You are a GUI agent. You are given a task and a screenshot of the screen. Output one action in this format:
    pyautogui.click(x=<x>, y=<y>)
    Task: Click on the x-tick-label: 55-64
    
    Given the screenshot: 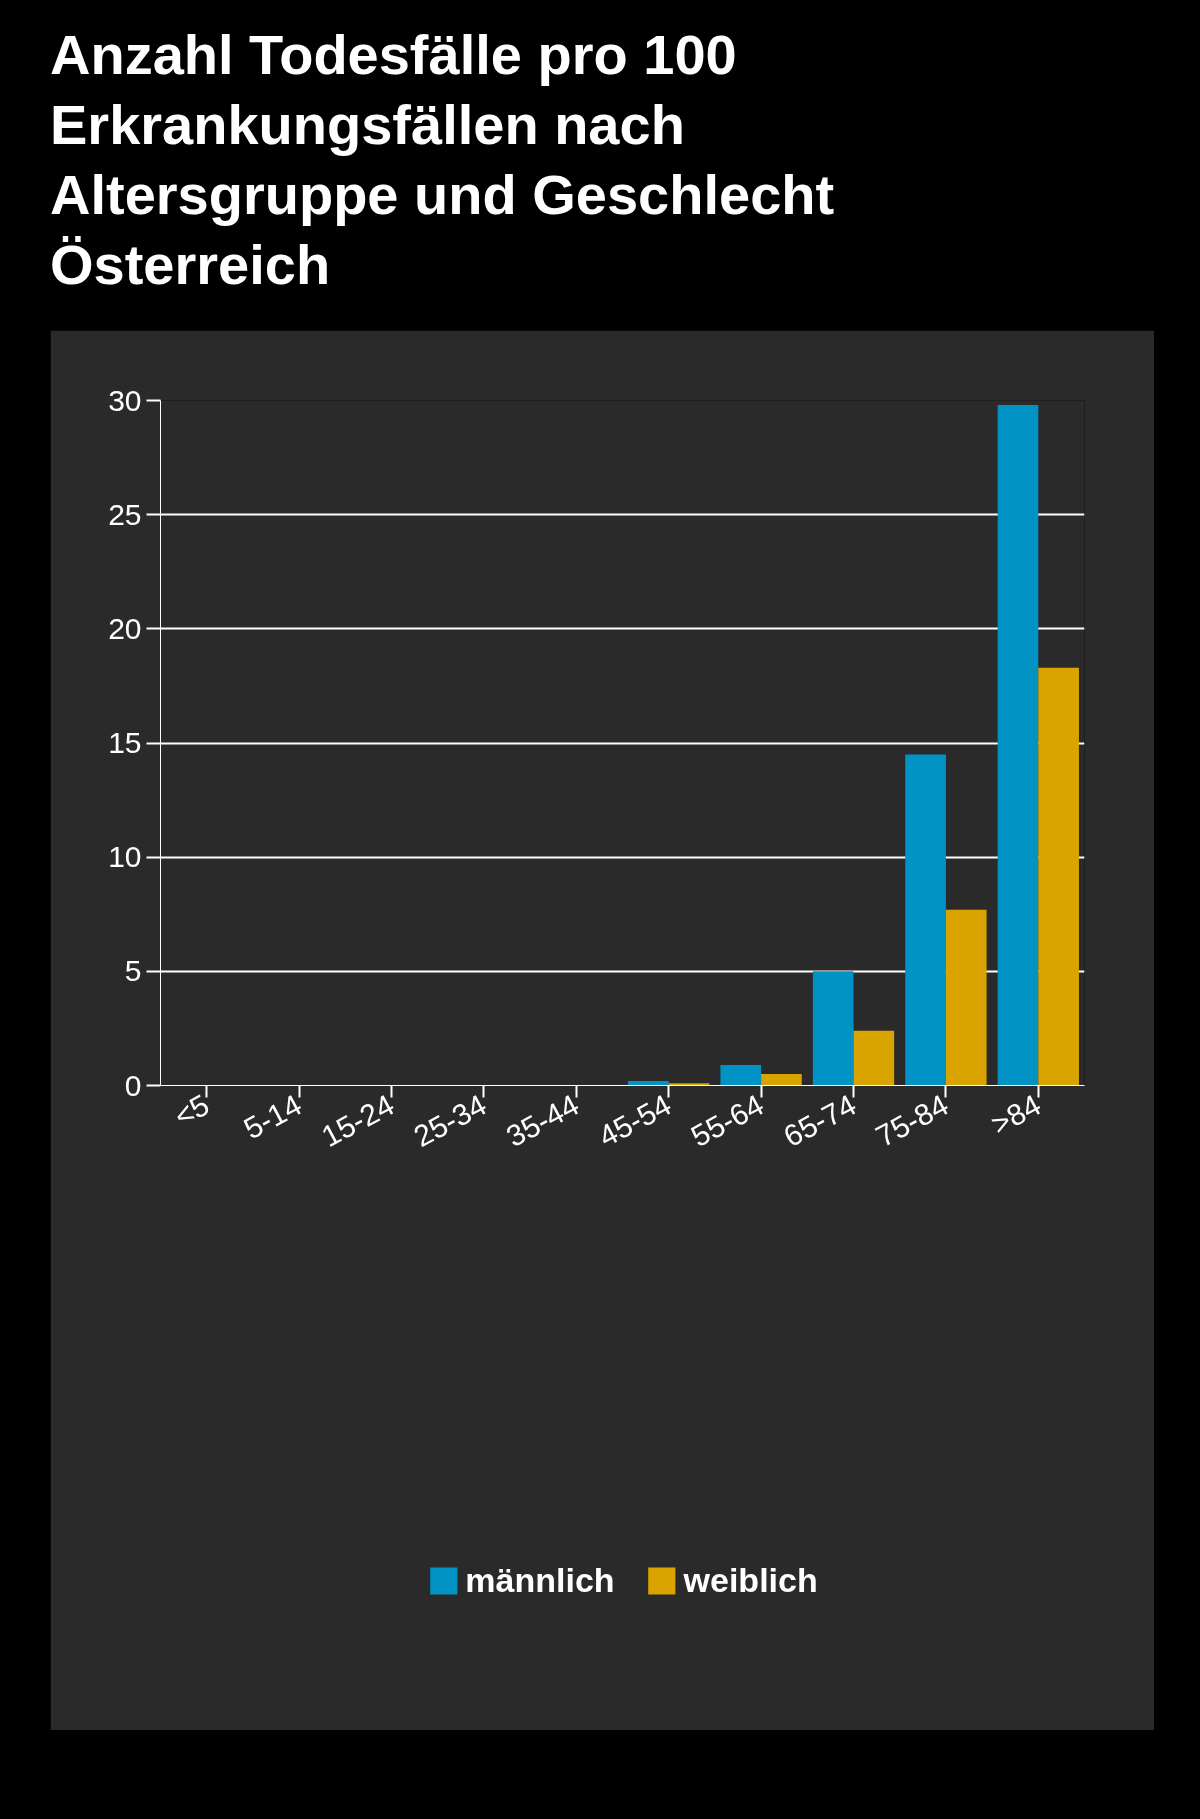 What is the action you would take?
    pyautogui.click(x=727, y=1120)
    